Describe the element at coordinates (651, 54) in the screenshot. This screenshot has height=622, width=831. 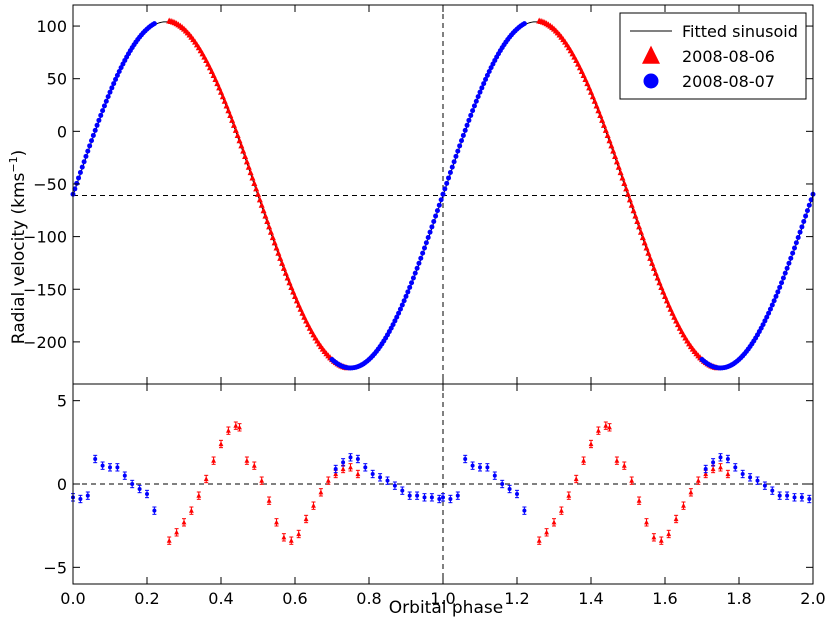
I see `legend-triangle-marker` at that location.